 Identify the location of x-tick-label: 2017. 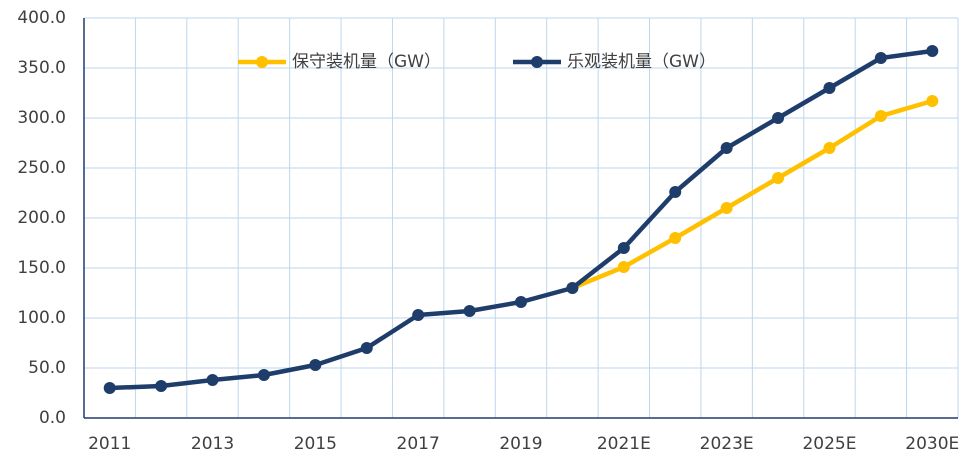
(418, 444).